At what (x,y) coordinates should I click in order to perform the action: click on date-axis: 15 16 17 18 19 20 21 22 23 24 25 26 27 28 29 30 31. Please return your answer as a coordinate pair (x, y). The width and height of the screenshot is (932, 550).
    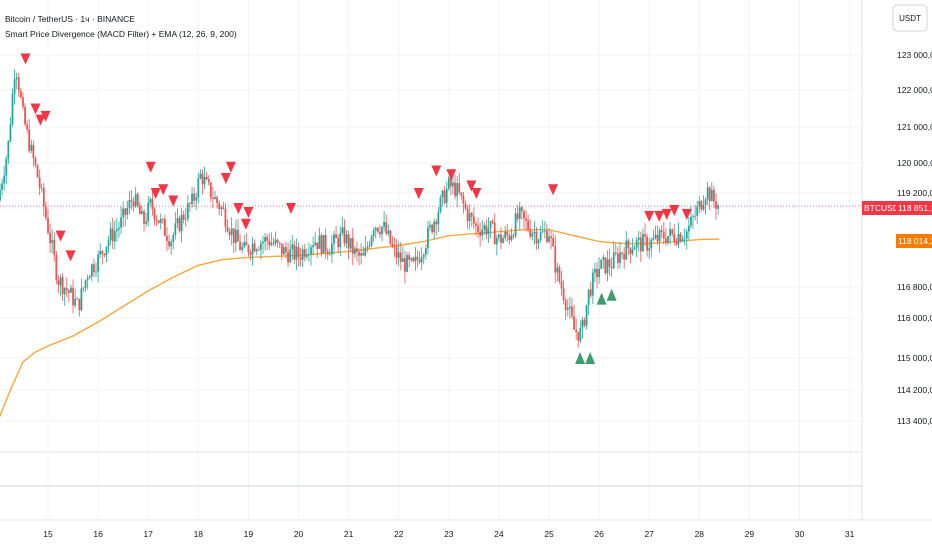
    Looking at the image, I should click on (448, 534).